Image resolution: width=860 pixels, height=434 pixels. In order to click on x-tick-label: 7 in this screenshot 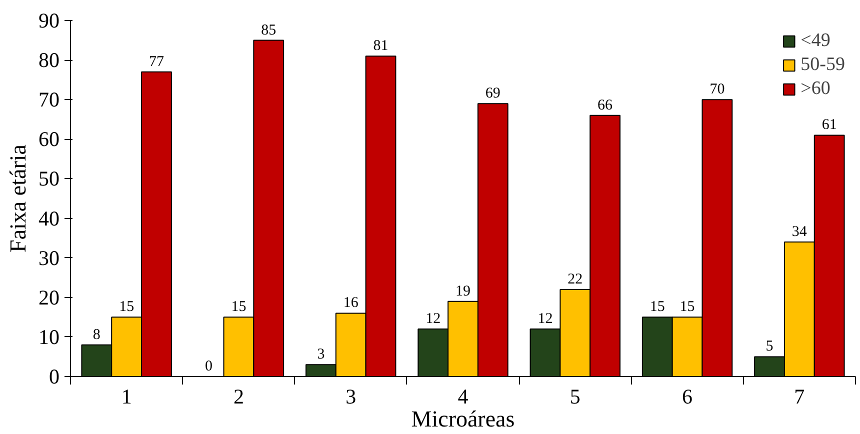, I will do `click(799, 396)`.